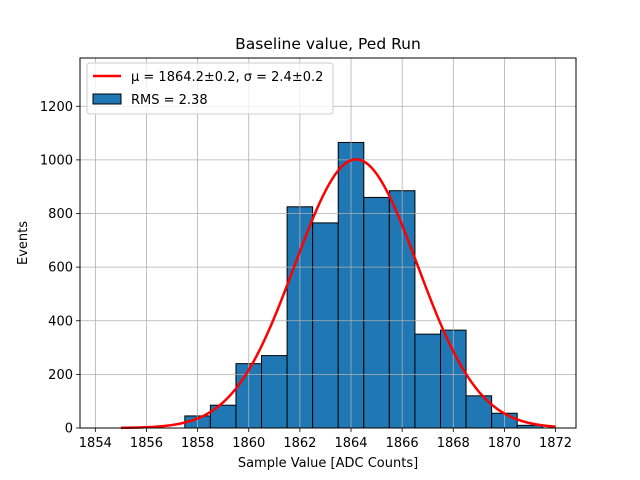 This screenshot has width=640, height=480. What do you see at coordinates (248, 443) in the screenshot?
I see `x-tick-label: 1860` at bounding box center [248, 443].